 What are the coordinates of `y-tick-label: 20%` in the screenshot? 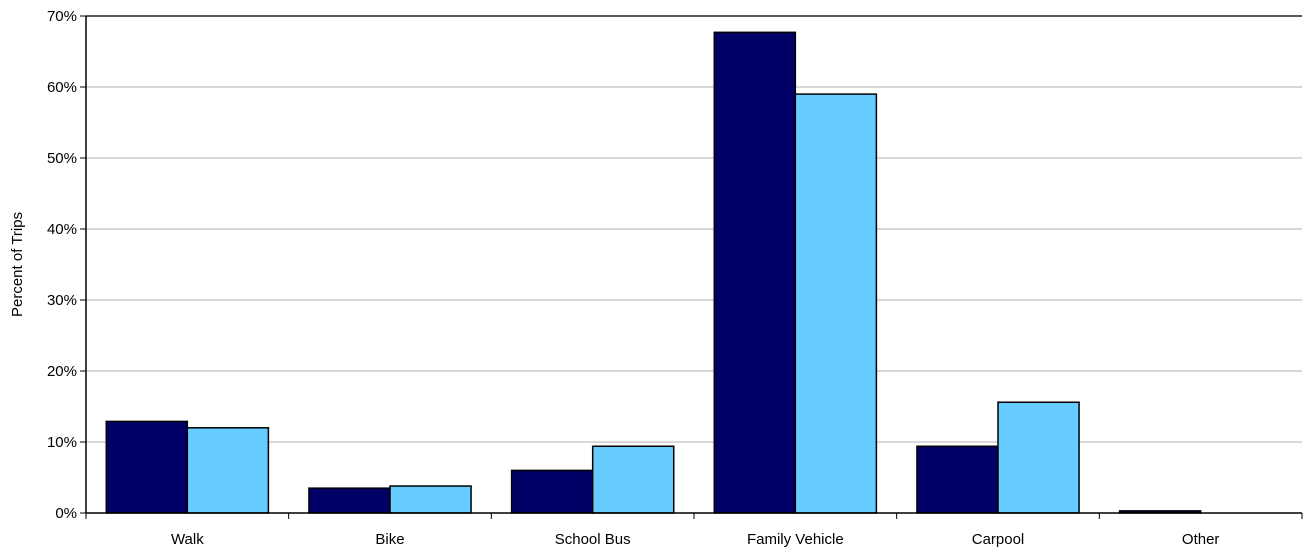 It's located at (62, 371).